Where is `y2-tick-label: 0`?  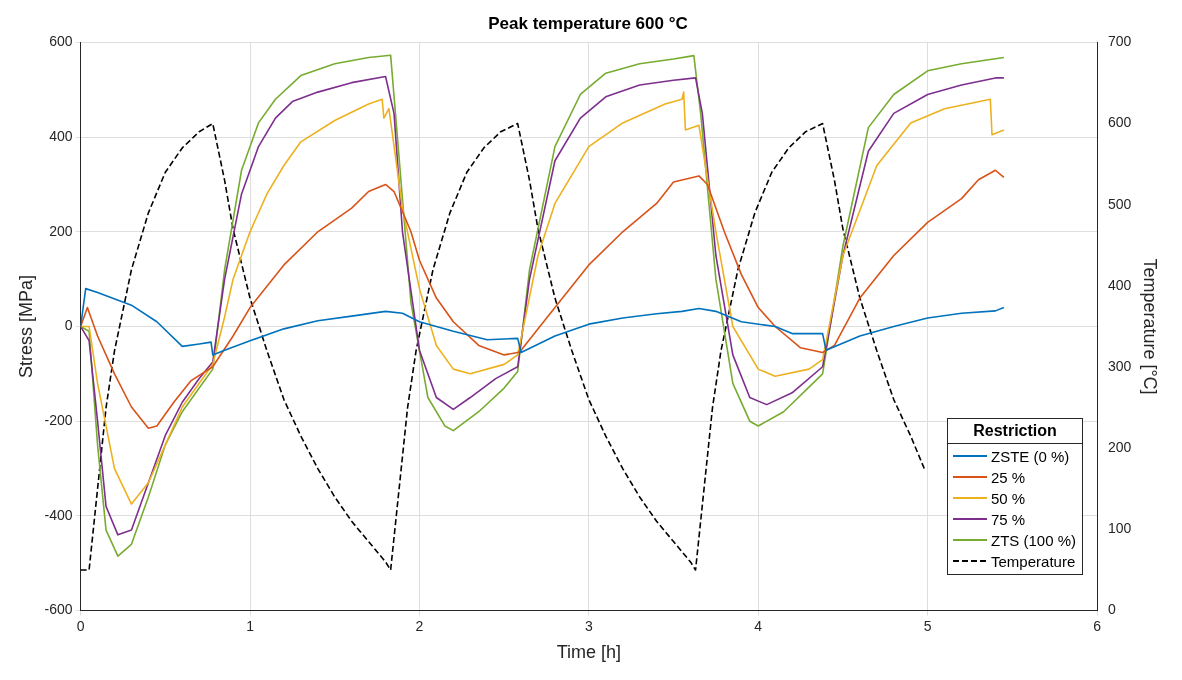
y2-tick-label: 0 is located at coordinates (1112, 609).